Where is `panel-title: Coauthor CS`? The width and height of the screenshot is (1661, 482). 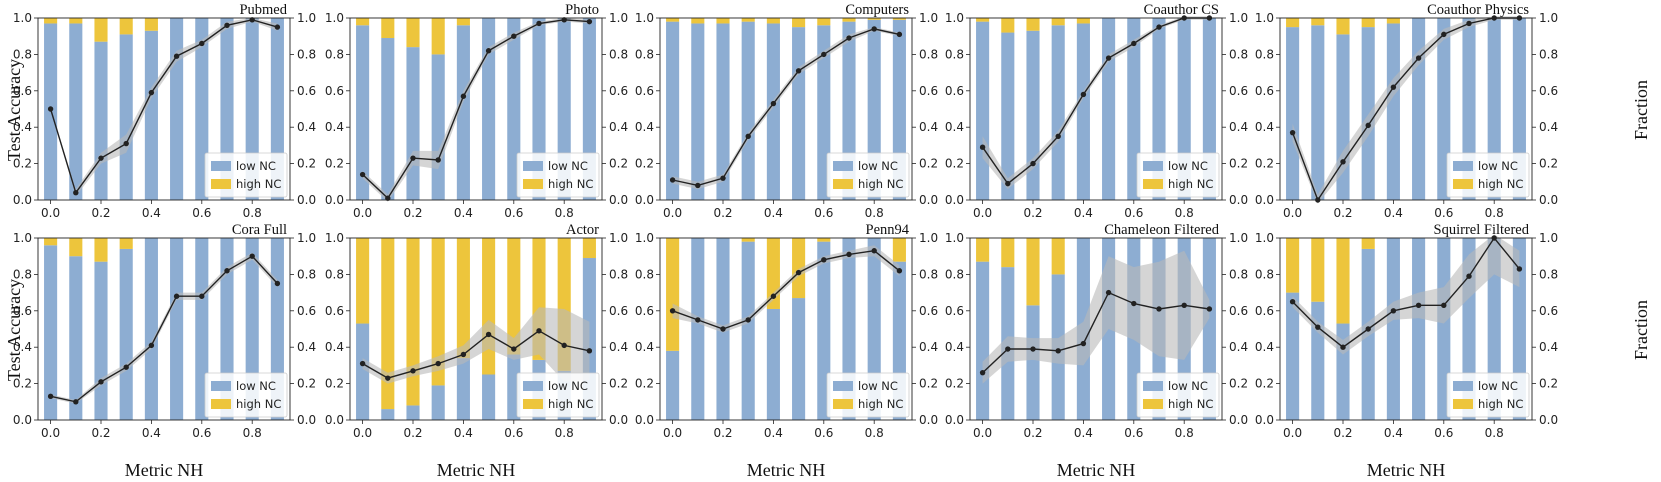 panel-title: Coauthor CS is located at coordinates (1181, 10).